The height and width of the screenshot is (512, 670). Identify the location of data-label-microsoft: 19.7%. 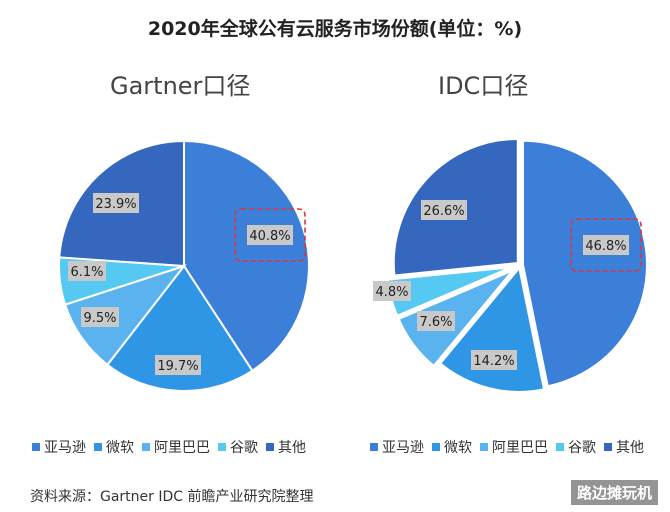
(177, 366).